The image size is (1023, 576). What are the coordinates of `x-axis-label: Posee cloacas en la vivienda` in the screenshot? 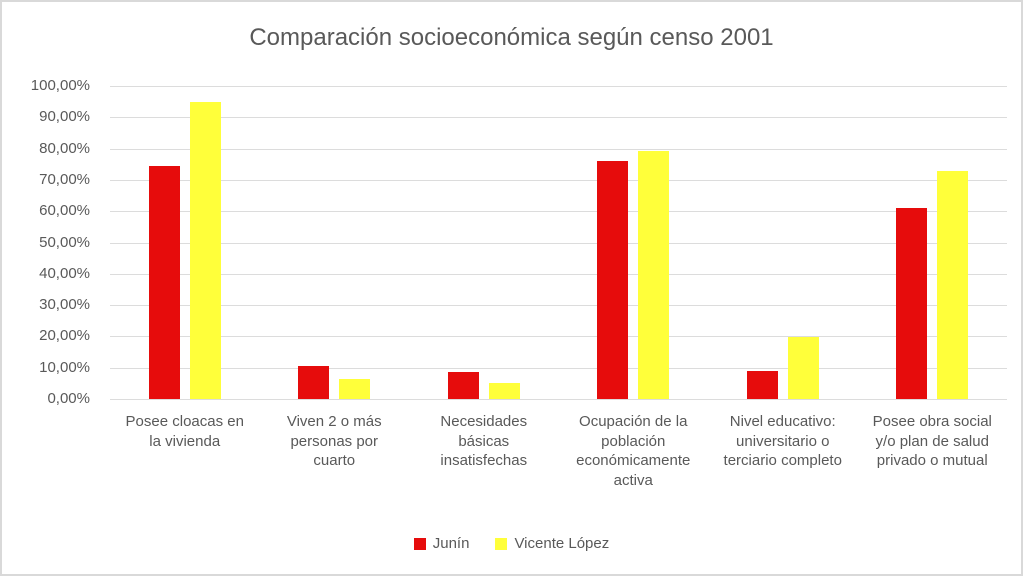 It's located at (184, 431).